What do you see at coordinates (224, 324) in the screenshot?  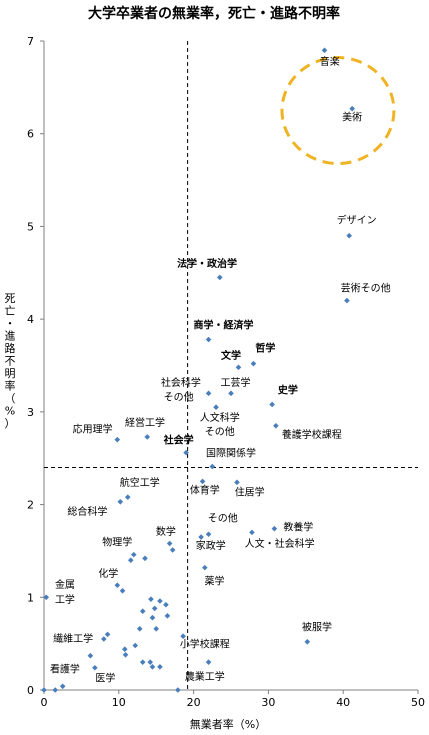 I see `point-label: 商学・経済学` at bounding box center [224, 324].